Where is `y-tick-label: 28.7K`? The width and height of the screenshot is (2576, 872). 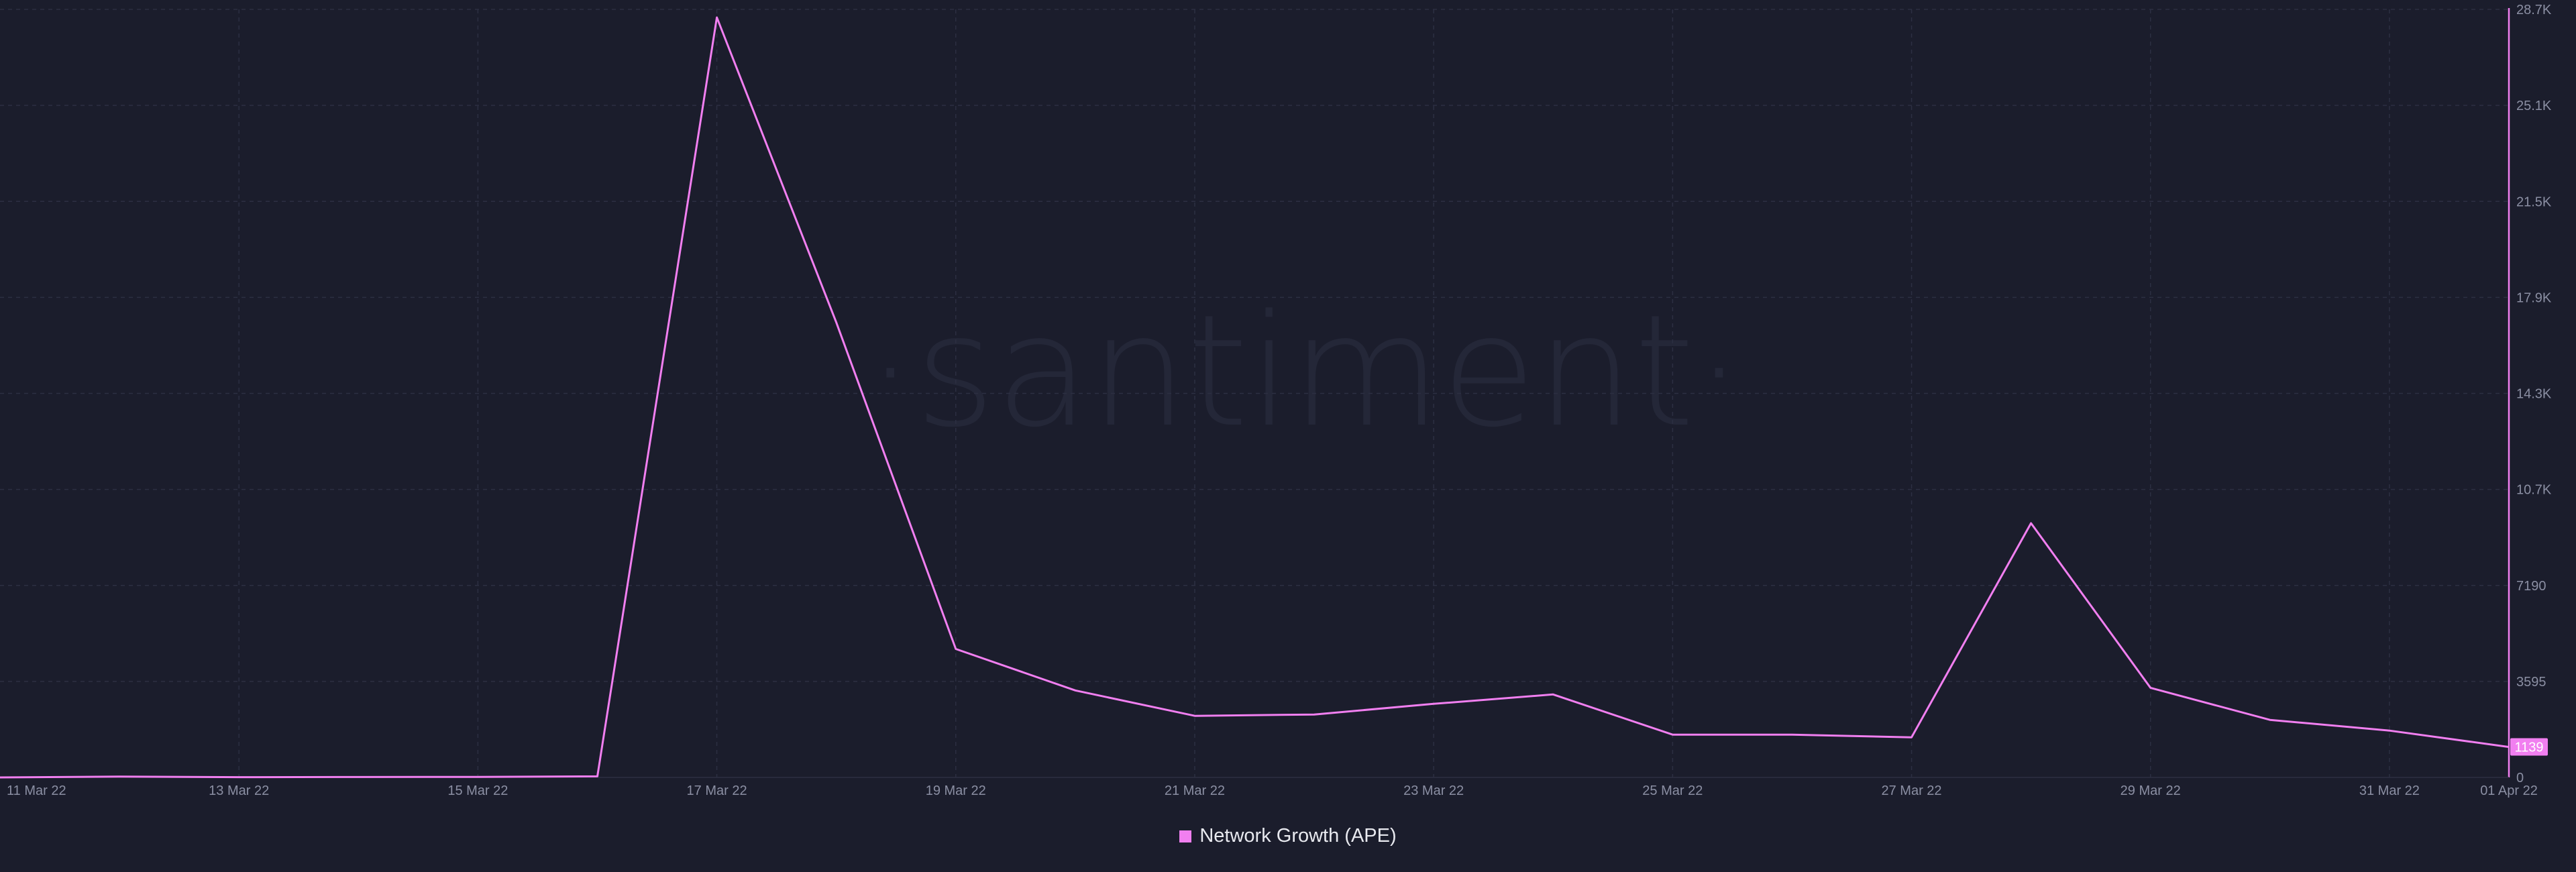 y-tick-label: 28.7K is located at coordinates (2534, 10).